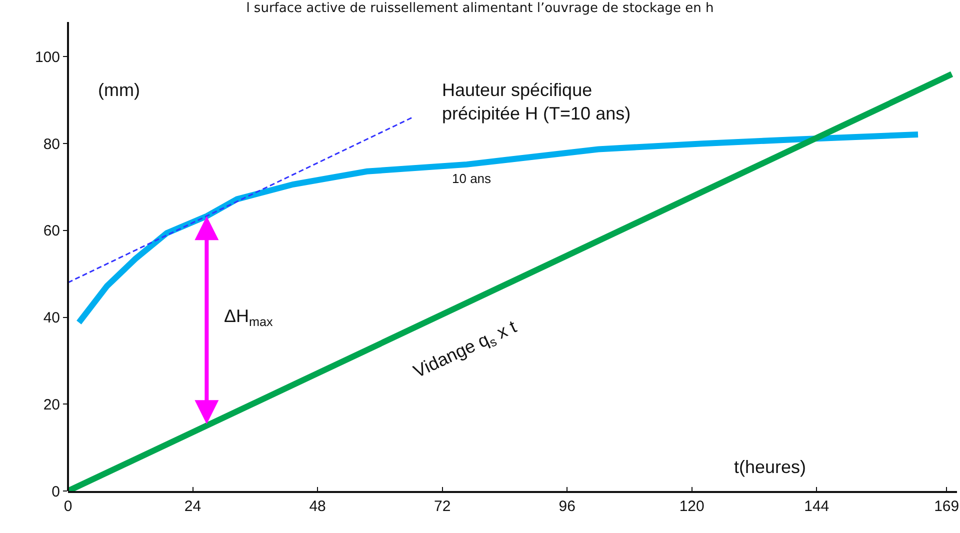  I want to click on y-tick-label: 0, so click(56, 491).